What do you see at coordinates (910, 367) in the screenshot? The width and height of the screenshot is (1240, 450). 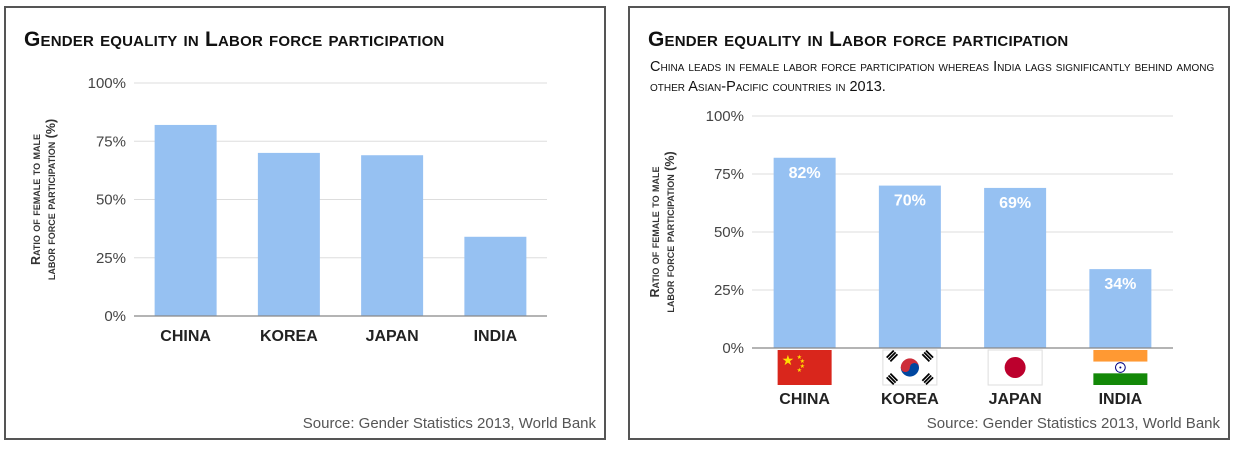 I see `korea-flag-icon` at bounding box center [910, 367].